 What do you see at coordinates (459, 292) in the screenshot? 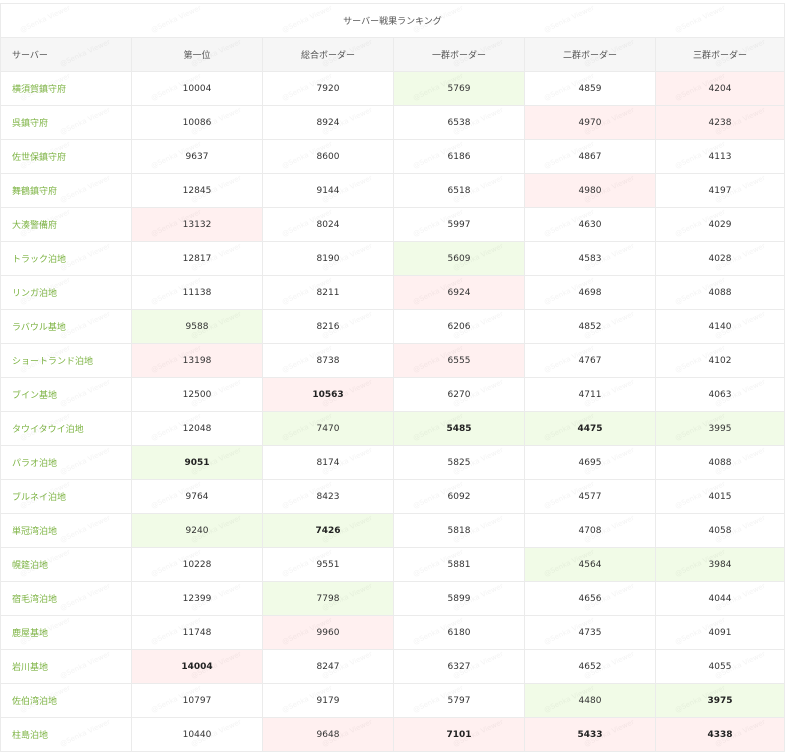
I see `cell-group1-border: 6924` at bounding box center [459, 292].